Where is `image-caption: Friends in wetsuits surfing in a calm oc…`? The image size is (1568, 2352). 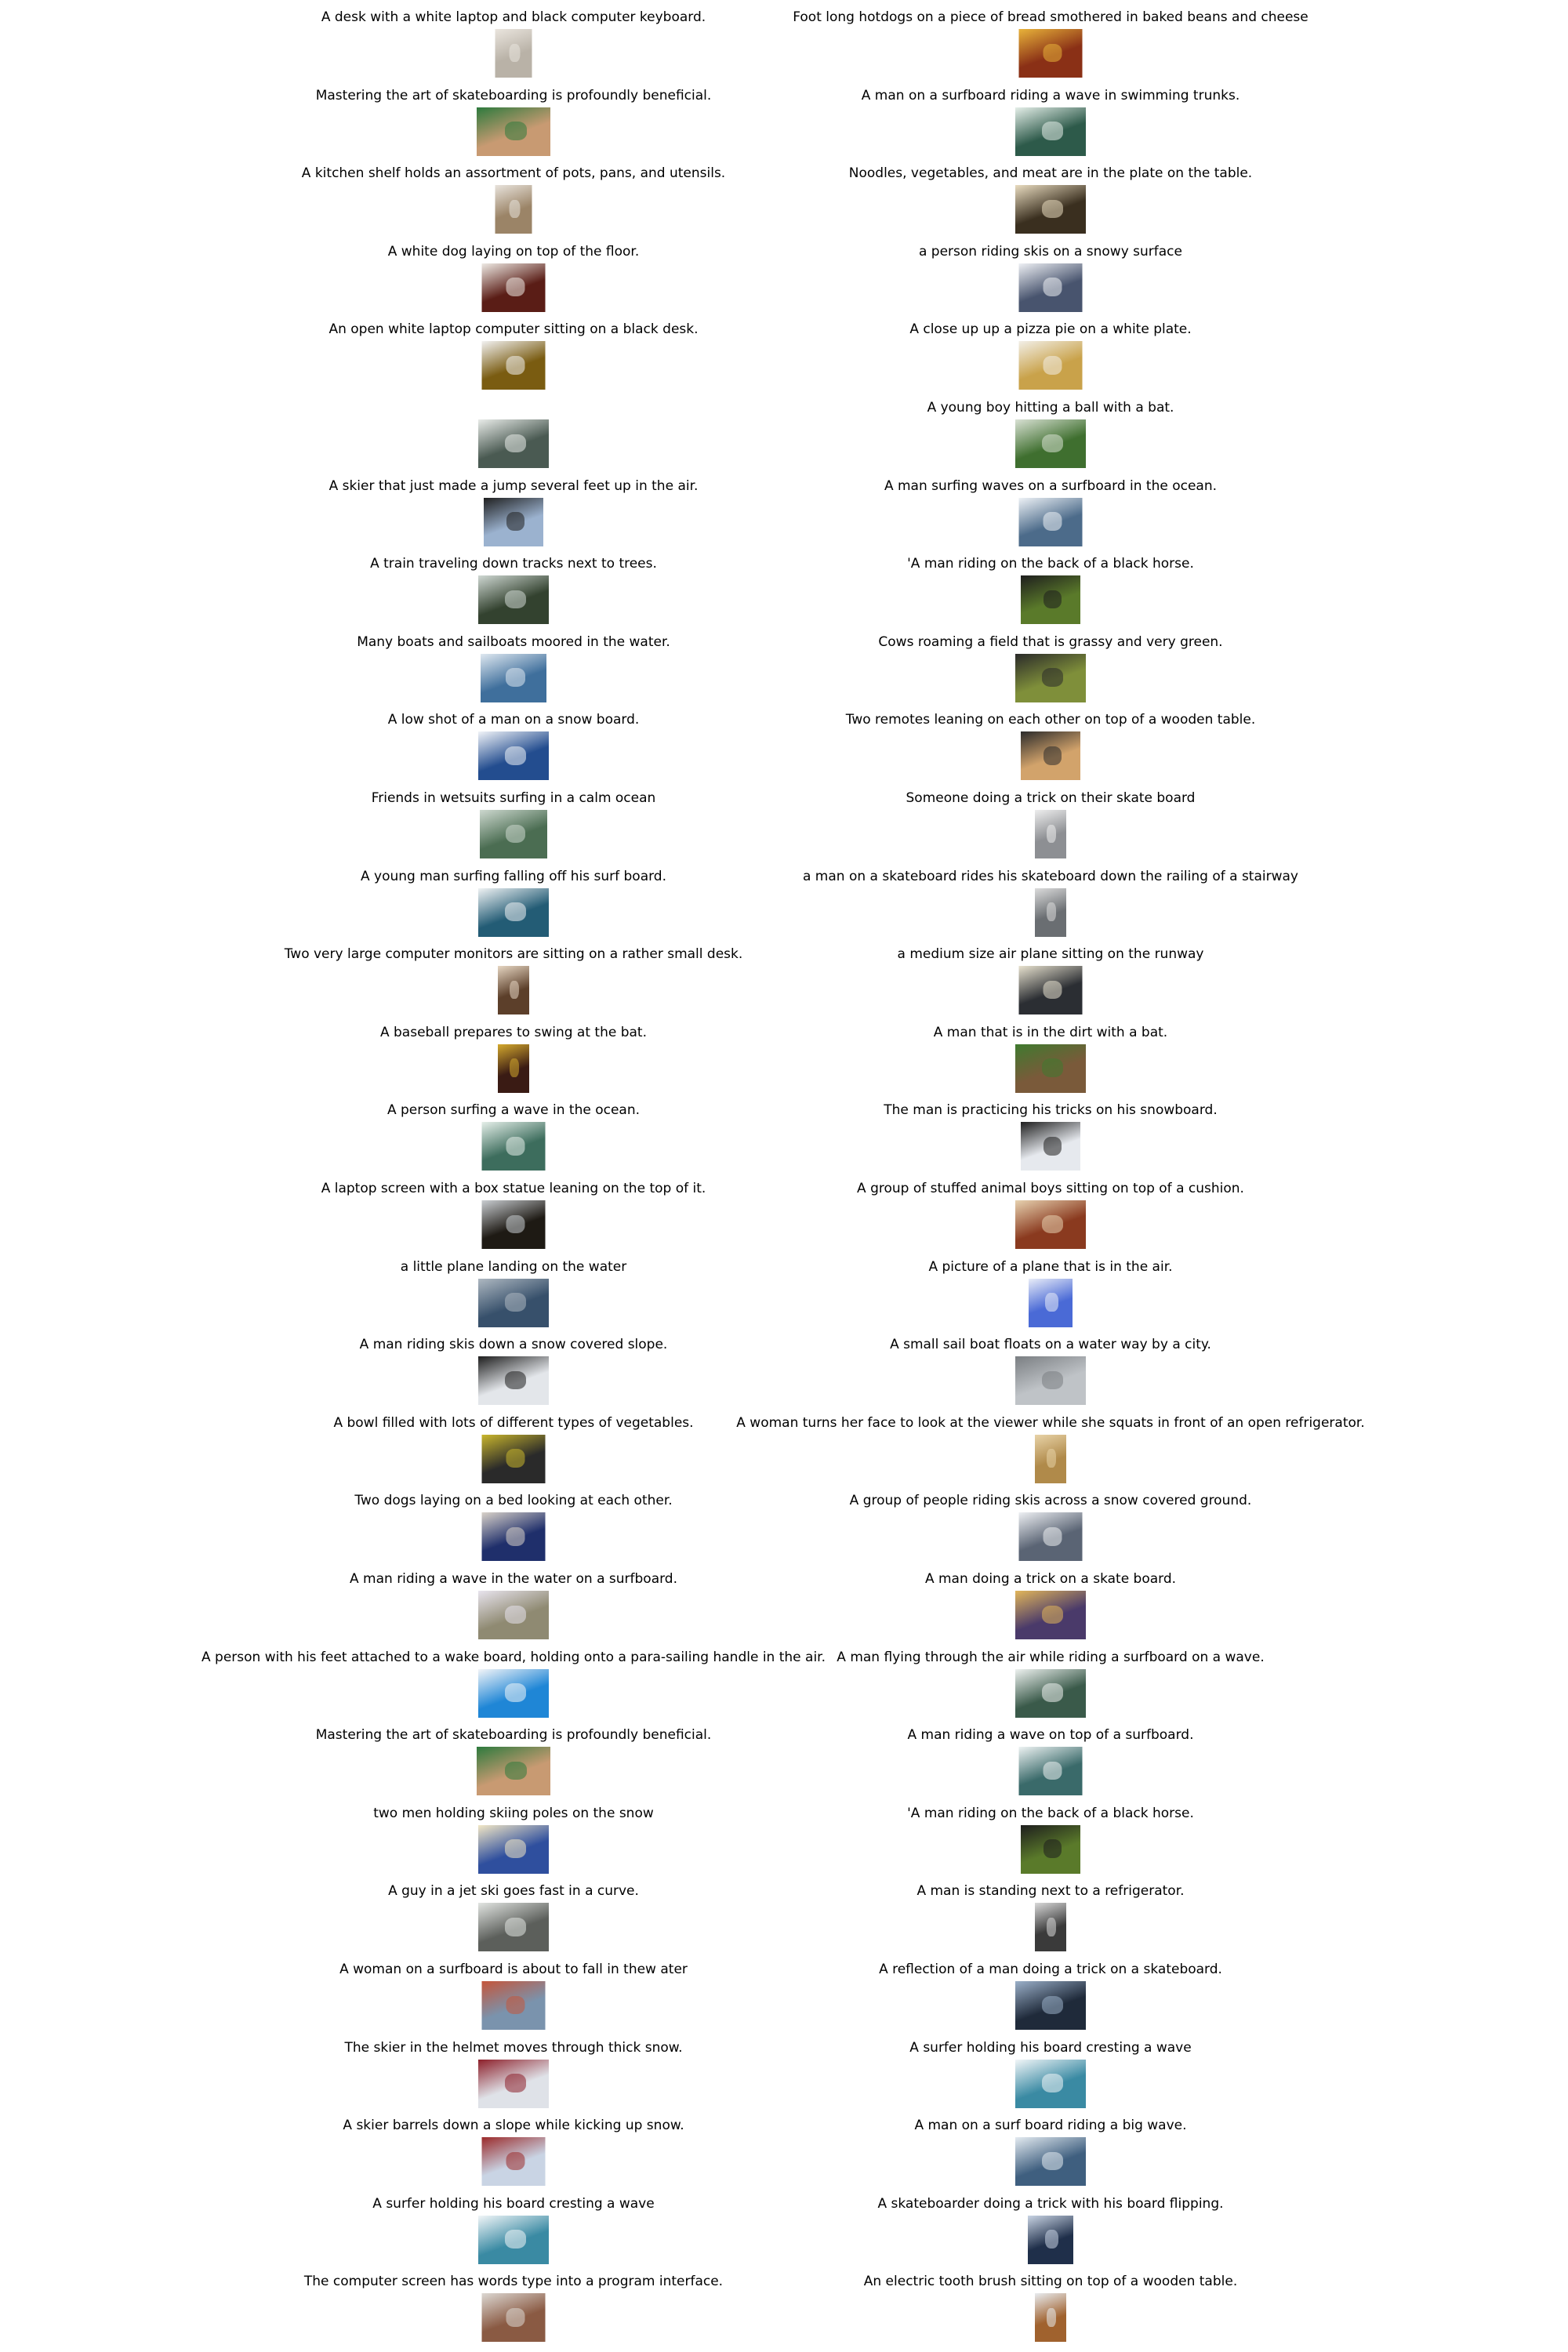
image-caption: Friends in wetsuits surfing in a calm oc… is located at coordinates (513, 798).